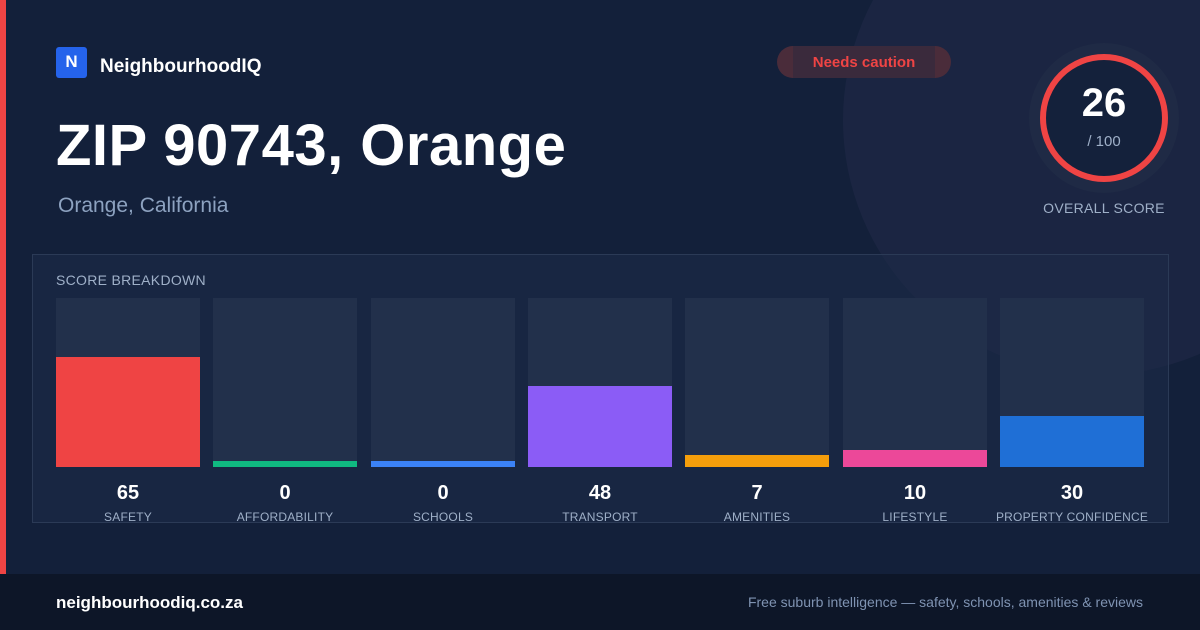 This screenshot has width=1200, height=630. Describe the element at coordinates (915, 517) in the screenshot. I see `bar-label: LIFESTYLE` at that location.